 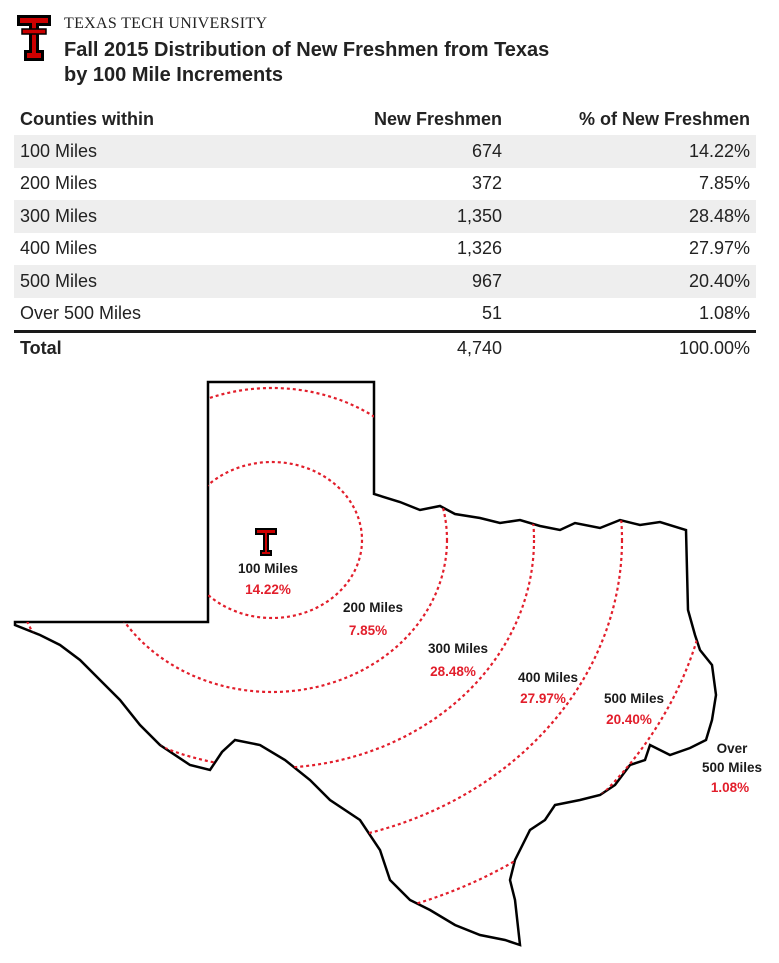 I want to click on table-cell: 7.85%, so click(x=724, y=183).